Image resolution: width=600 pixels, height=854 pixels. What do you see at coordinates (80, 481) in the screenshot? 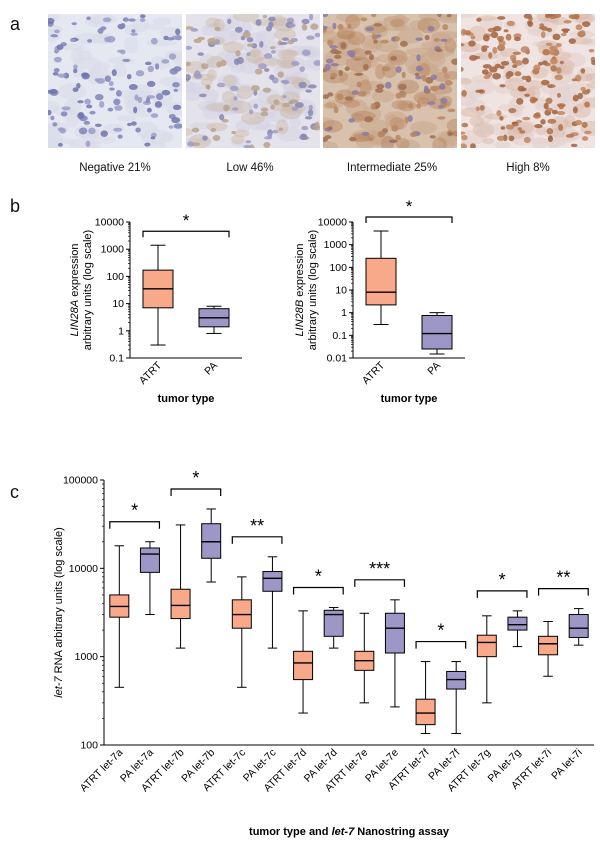
I see `y-tick-label: 100000` at bounding box center [80, 481].